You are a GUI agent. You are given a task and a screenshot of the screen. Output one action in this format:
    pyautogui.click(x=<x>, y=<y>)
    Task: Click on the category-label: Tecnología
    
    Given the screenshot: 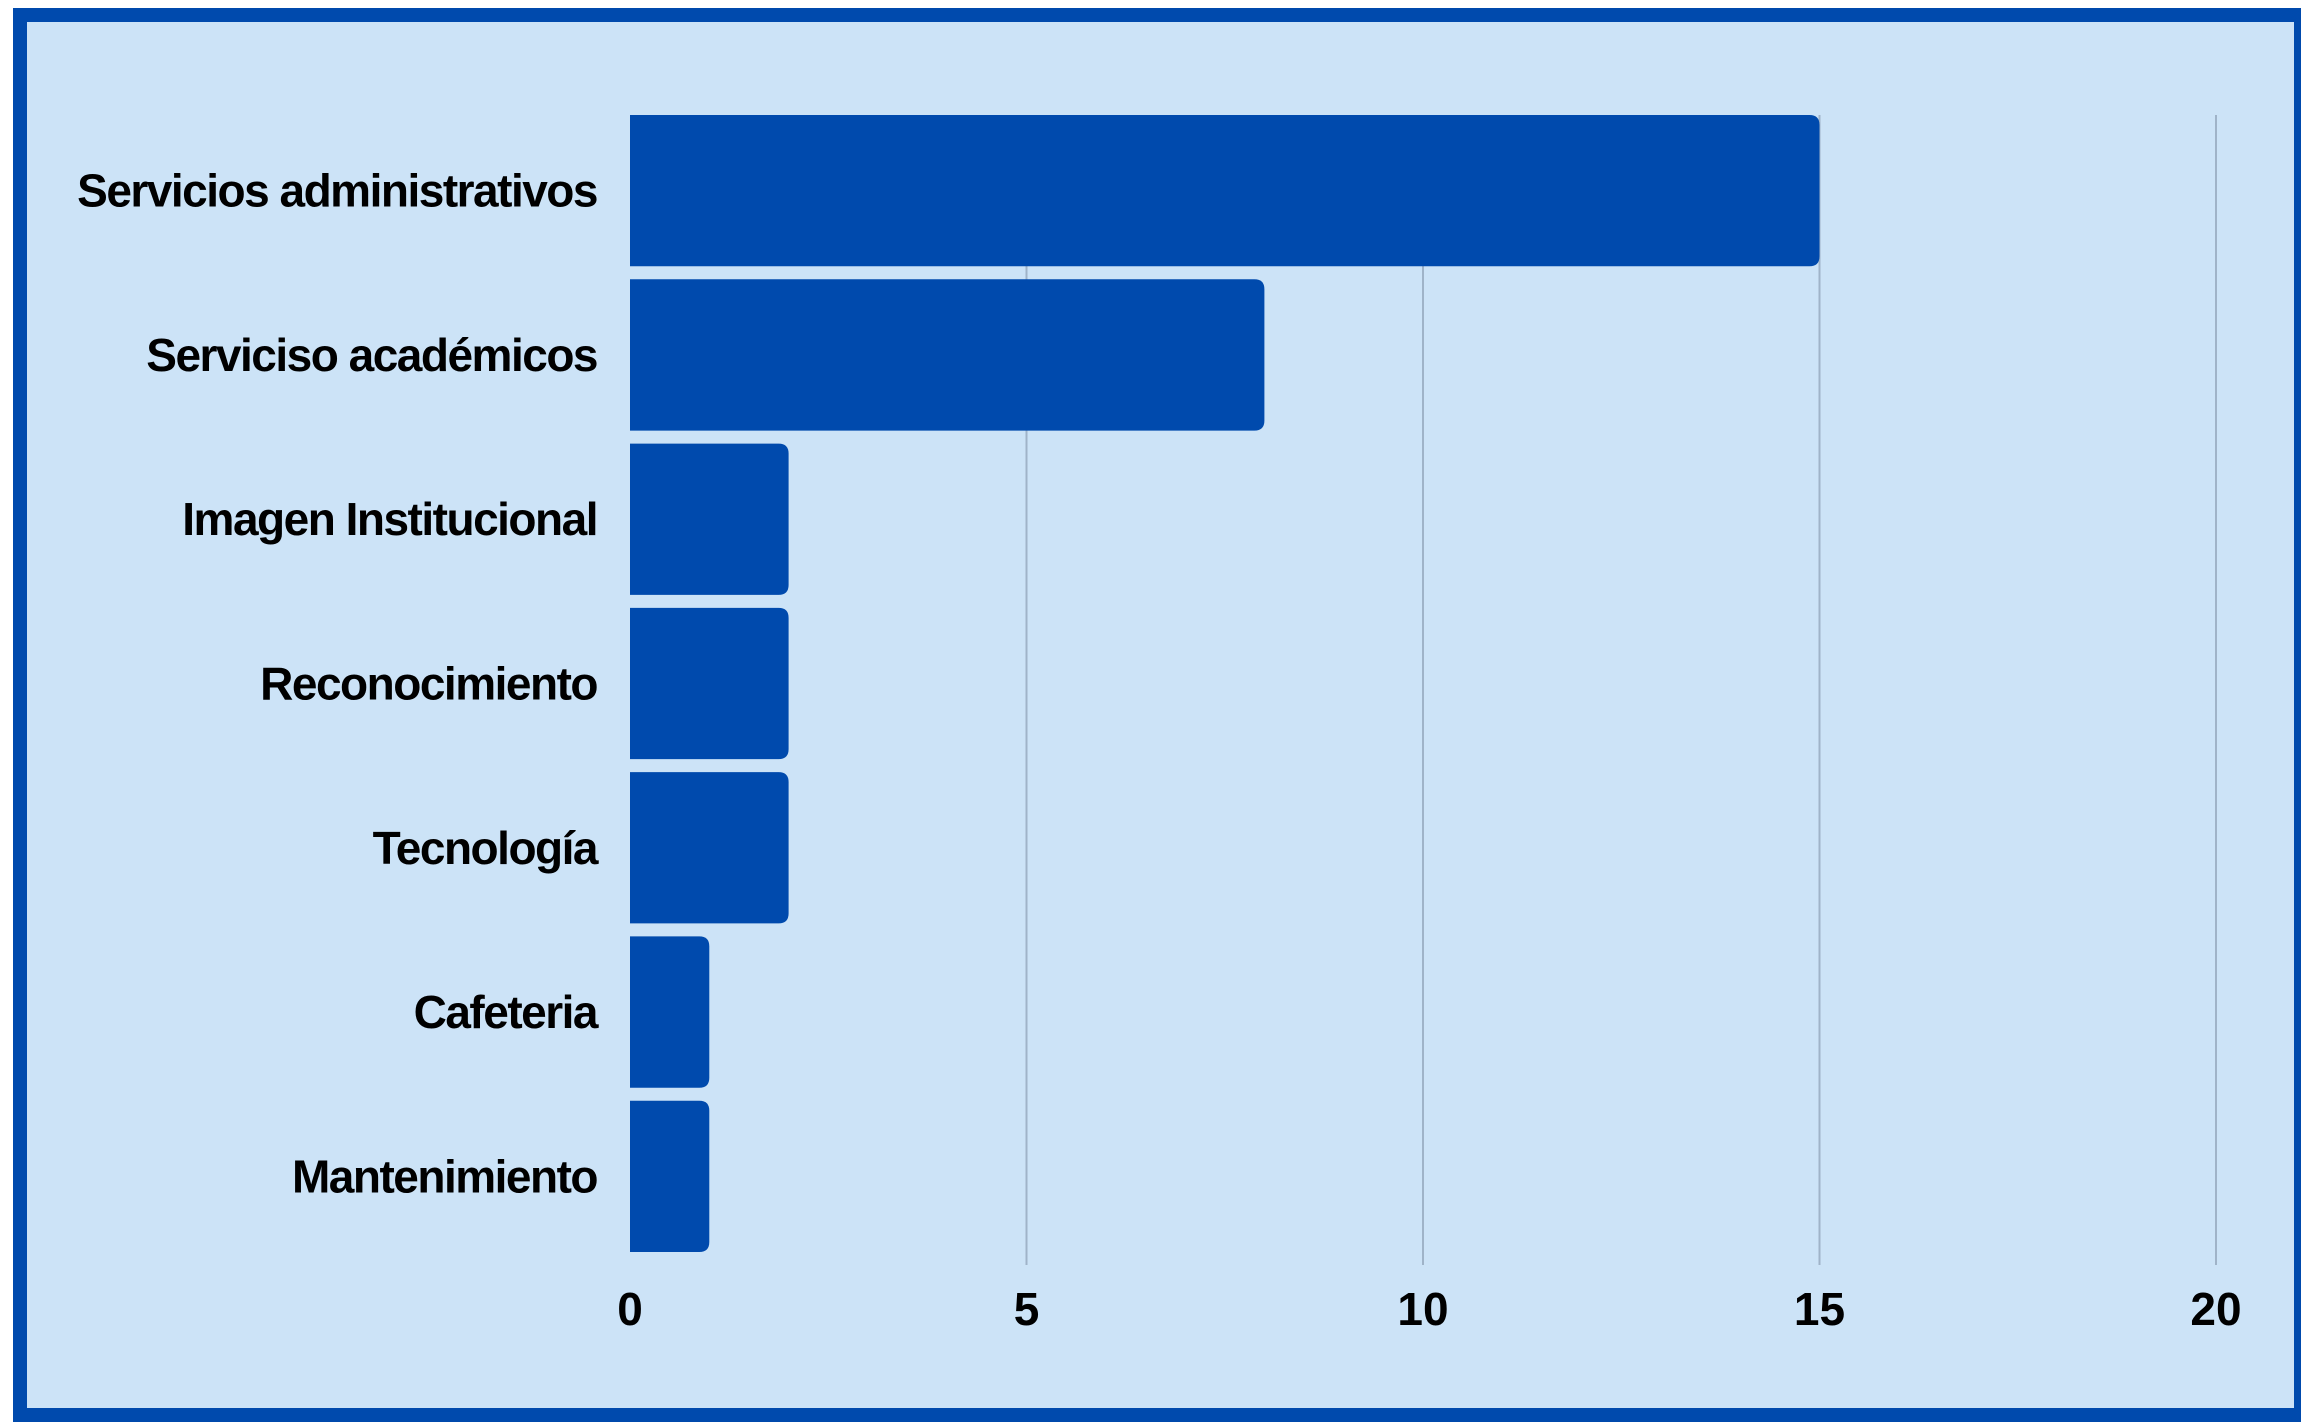 What is the action you would take?
    pyautogui.click(x=486, y=848)
    